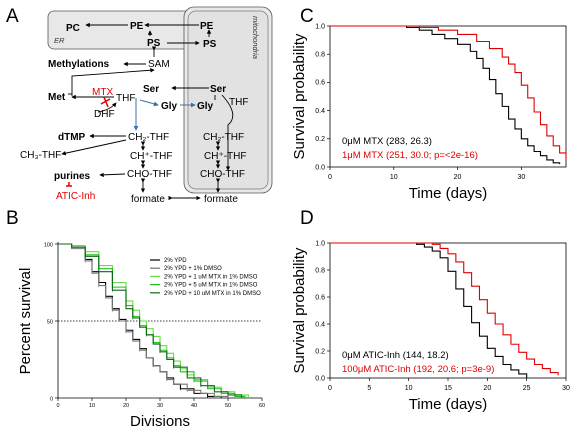 This screenshot has width=582, height=432. I want to click on legend-label: 2% YPD + 1% DMSO, so click(193, 269).